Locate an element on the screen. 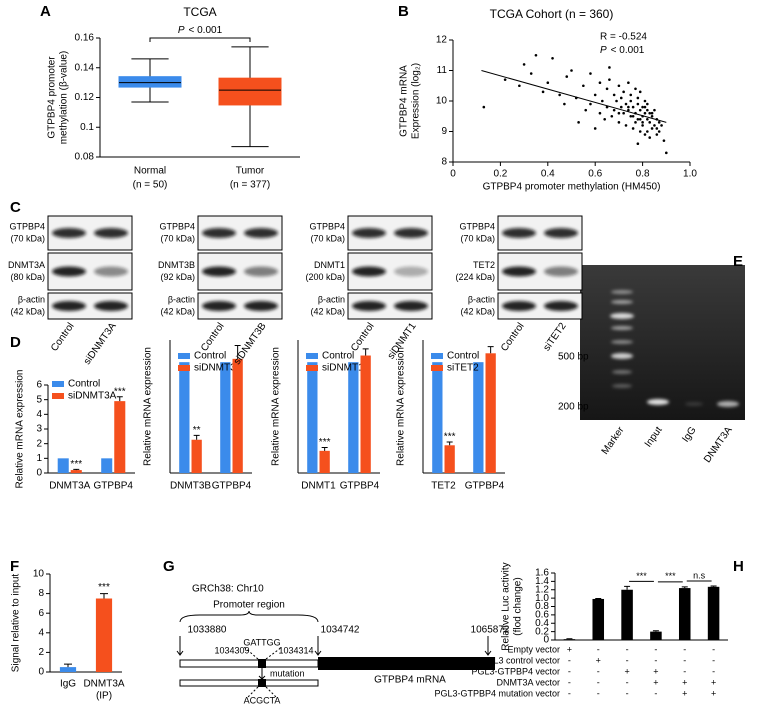 Image resolution: width=765 pixels, height=707 pixels. y-tick-label: 9 is located at coordinates (444, 131).